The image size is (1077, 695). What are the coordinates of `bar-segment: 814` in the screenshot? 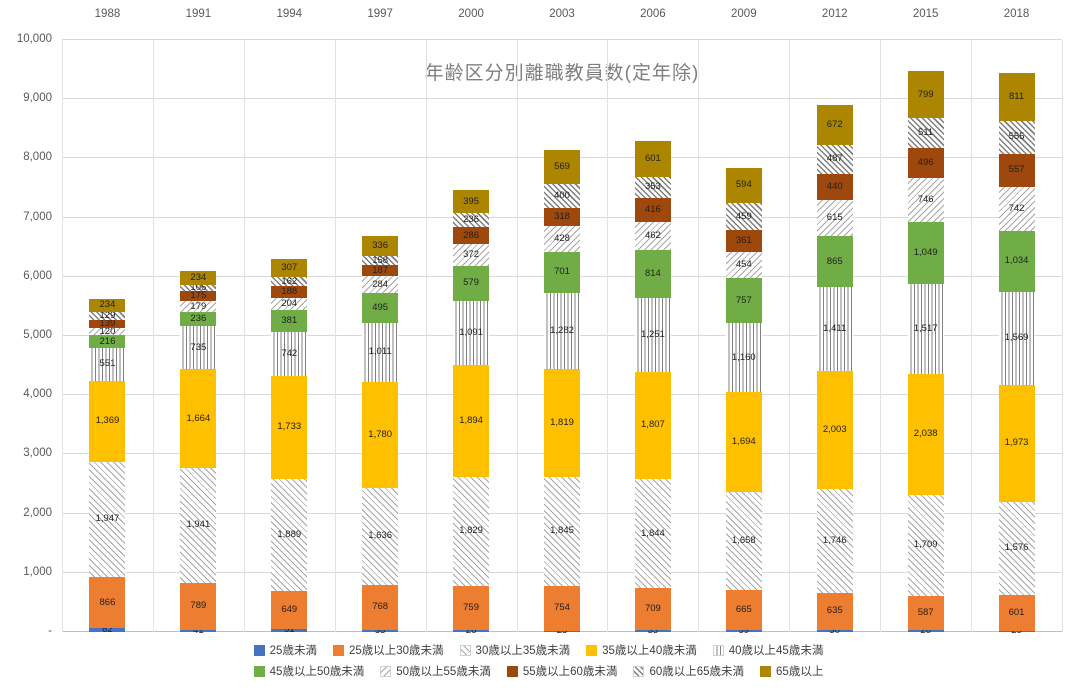 It's located at (652, 273).